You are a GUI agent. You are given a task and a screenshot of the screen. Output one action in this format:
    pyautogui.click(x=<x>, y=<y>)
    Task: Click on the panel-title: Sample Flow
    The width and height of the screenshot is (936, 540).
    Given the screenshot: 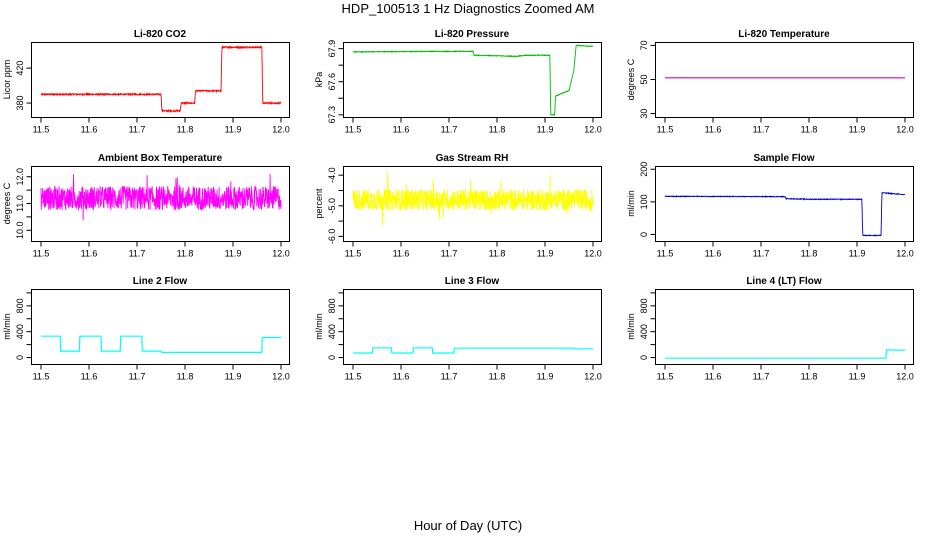 What is the action you would take?
    pyautogui.click(x=783, y=158)
    